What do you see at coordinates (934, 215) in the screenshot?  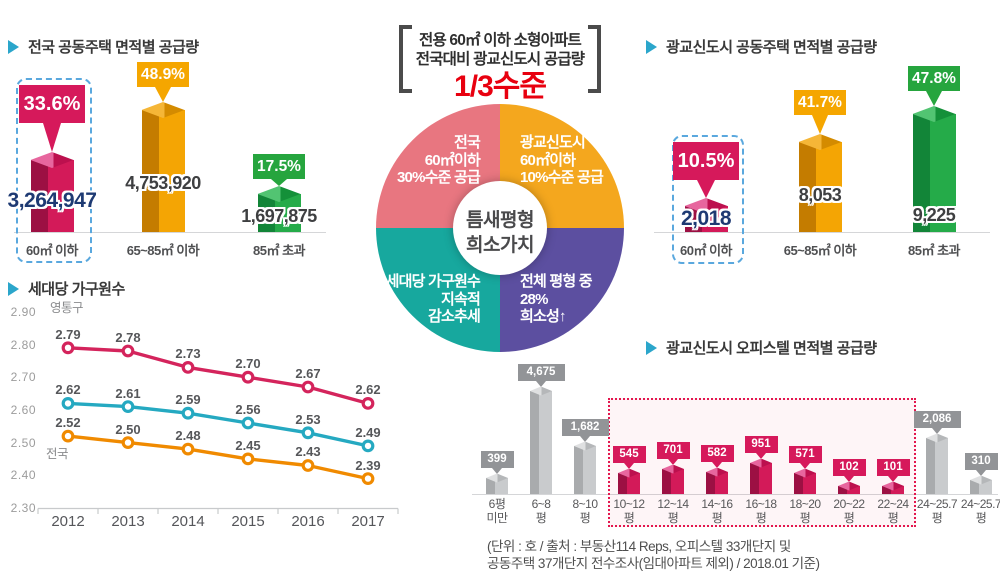 I see `gwanggyo-value-2: 9,225` at bounding box center [934, 215].